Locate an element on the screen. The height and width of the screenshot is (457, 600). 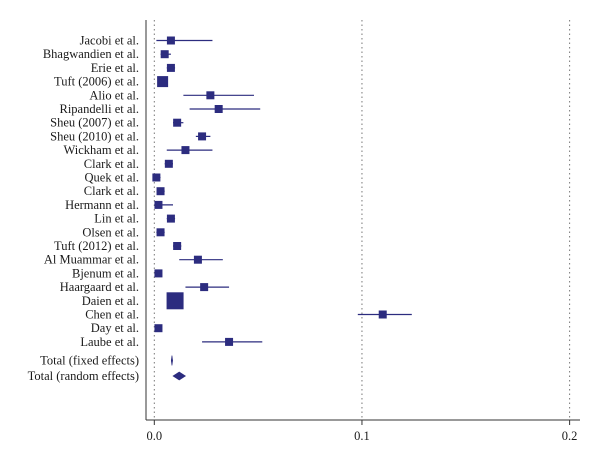
study-label: Day et al. is located at coordinates (115, 328).